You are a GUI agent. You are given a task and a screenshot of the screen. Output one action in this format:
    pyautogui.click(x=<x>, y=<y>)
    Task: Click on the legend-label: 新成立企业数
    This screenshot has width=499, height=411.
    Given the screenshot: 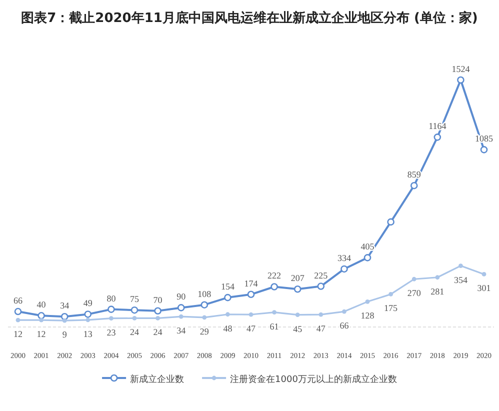 What is the action you would take?
    pyautogui.click(x=157, y=379)
    